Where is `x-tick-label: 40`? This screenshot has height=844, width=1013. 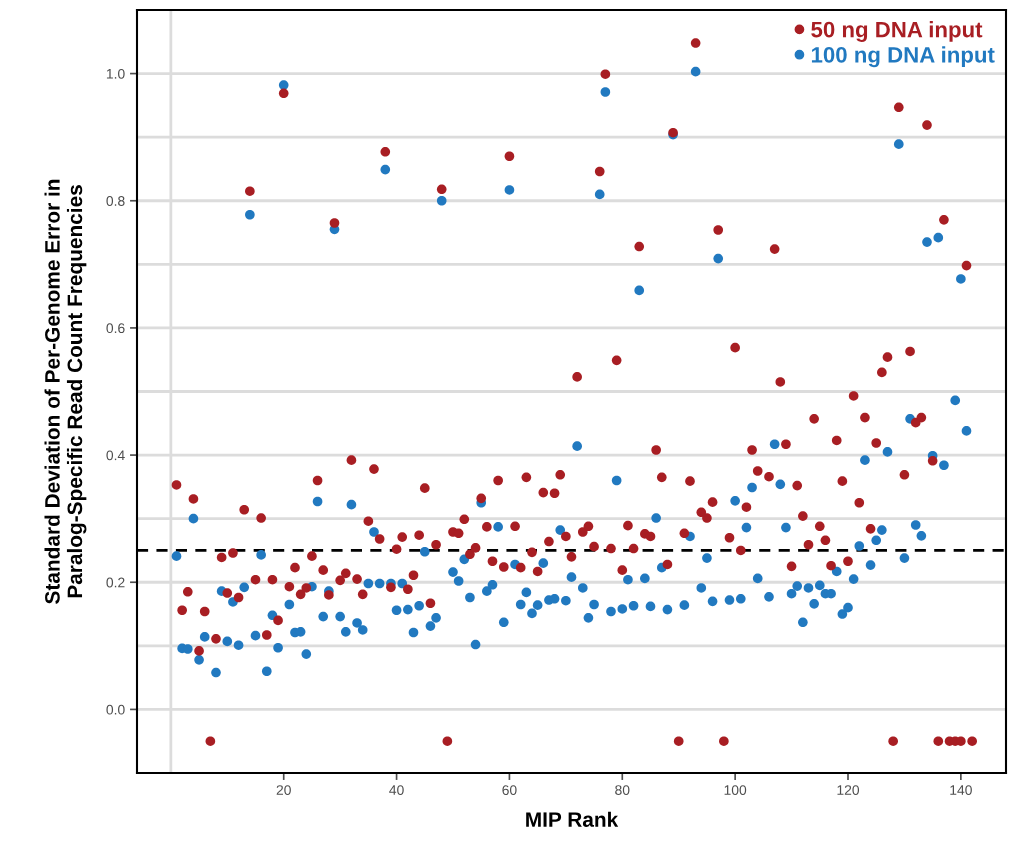
x-tick-label: 40 is located at coordinates (396, 790).